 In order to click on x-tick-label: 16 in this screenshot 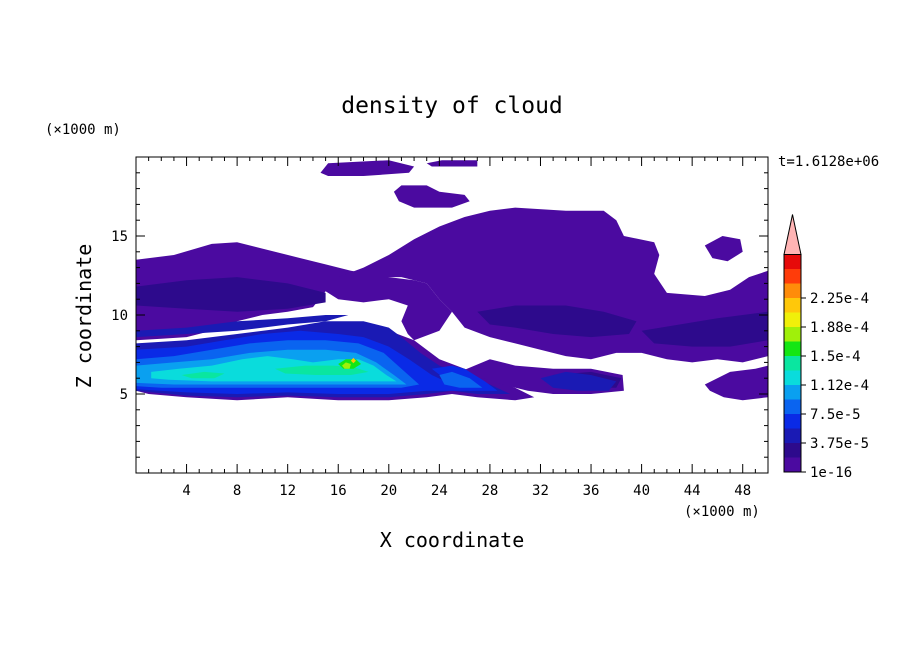, I will do `click(338, 491)`.